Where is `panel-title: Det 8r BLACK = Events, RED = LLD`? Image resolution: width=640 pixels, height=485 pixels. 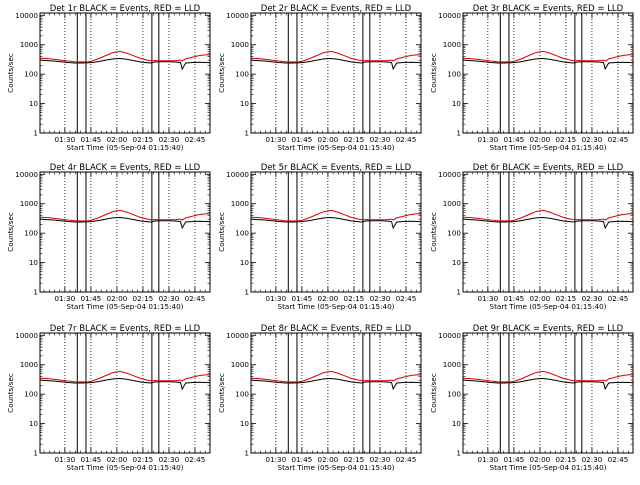
panel-title: Det 8r BLACK = Events, RED = LLD is located at coordinates (336, 329).